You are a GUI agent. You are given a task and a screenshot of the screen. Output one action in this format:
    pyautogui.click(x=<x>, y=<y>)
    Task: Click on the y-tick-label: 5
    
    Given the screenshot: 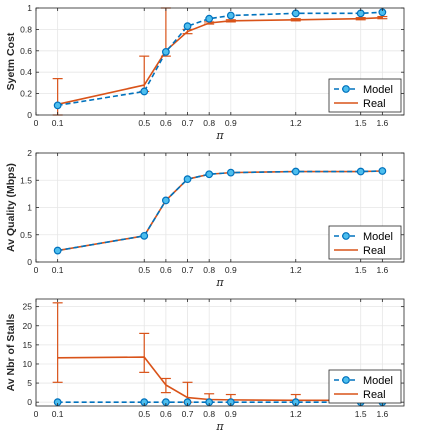 What is the action you would take?
    pyautogui.click(x=29, y=383)
    